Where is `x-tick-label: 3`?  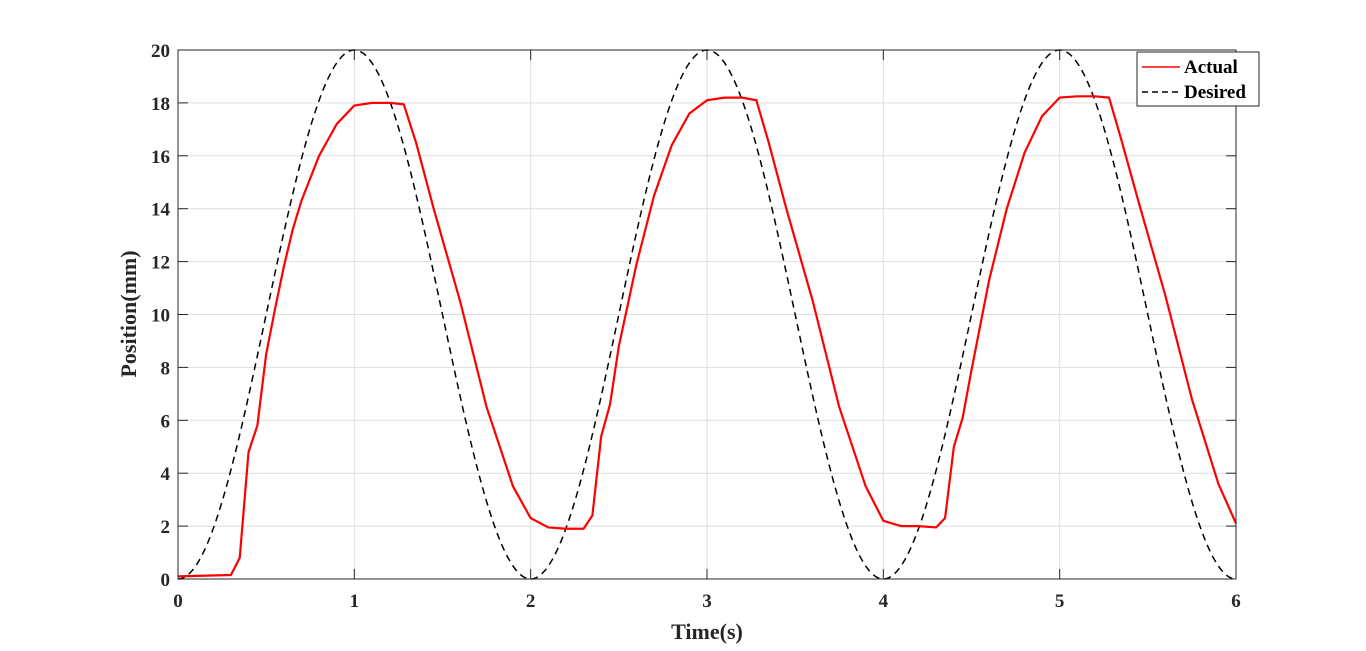
x-tick-label: 3 is located at coordinates (707, 601).